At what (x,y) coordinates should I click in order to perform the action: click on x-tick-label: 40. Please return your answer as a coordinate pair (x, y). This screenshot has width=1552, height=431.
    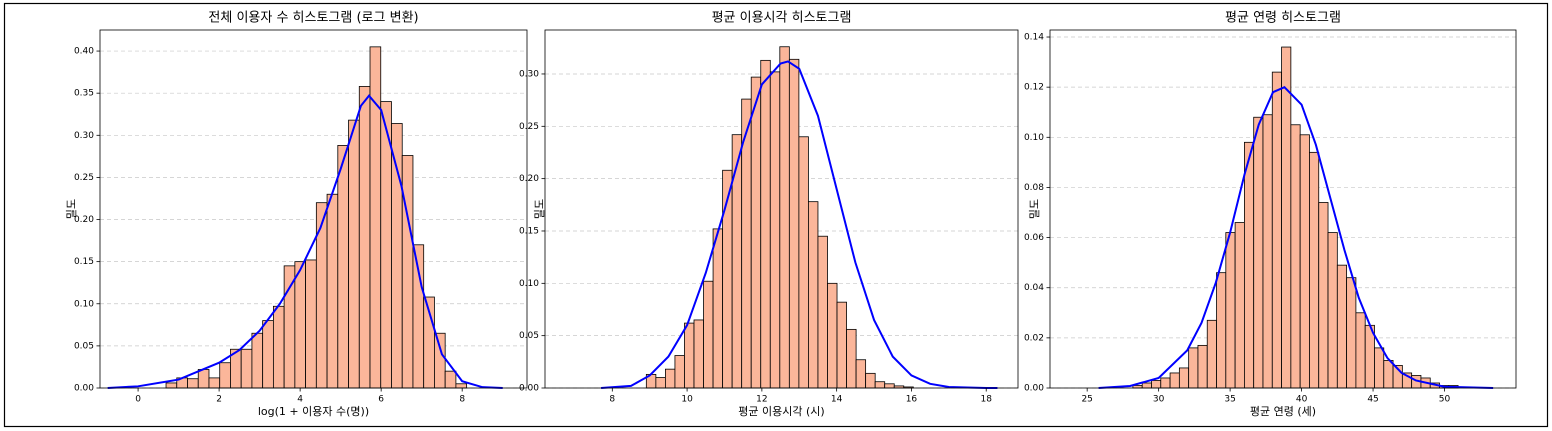
    Looking at the image, I should click on (1302, 400).